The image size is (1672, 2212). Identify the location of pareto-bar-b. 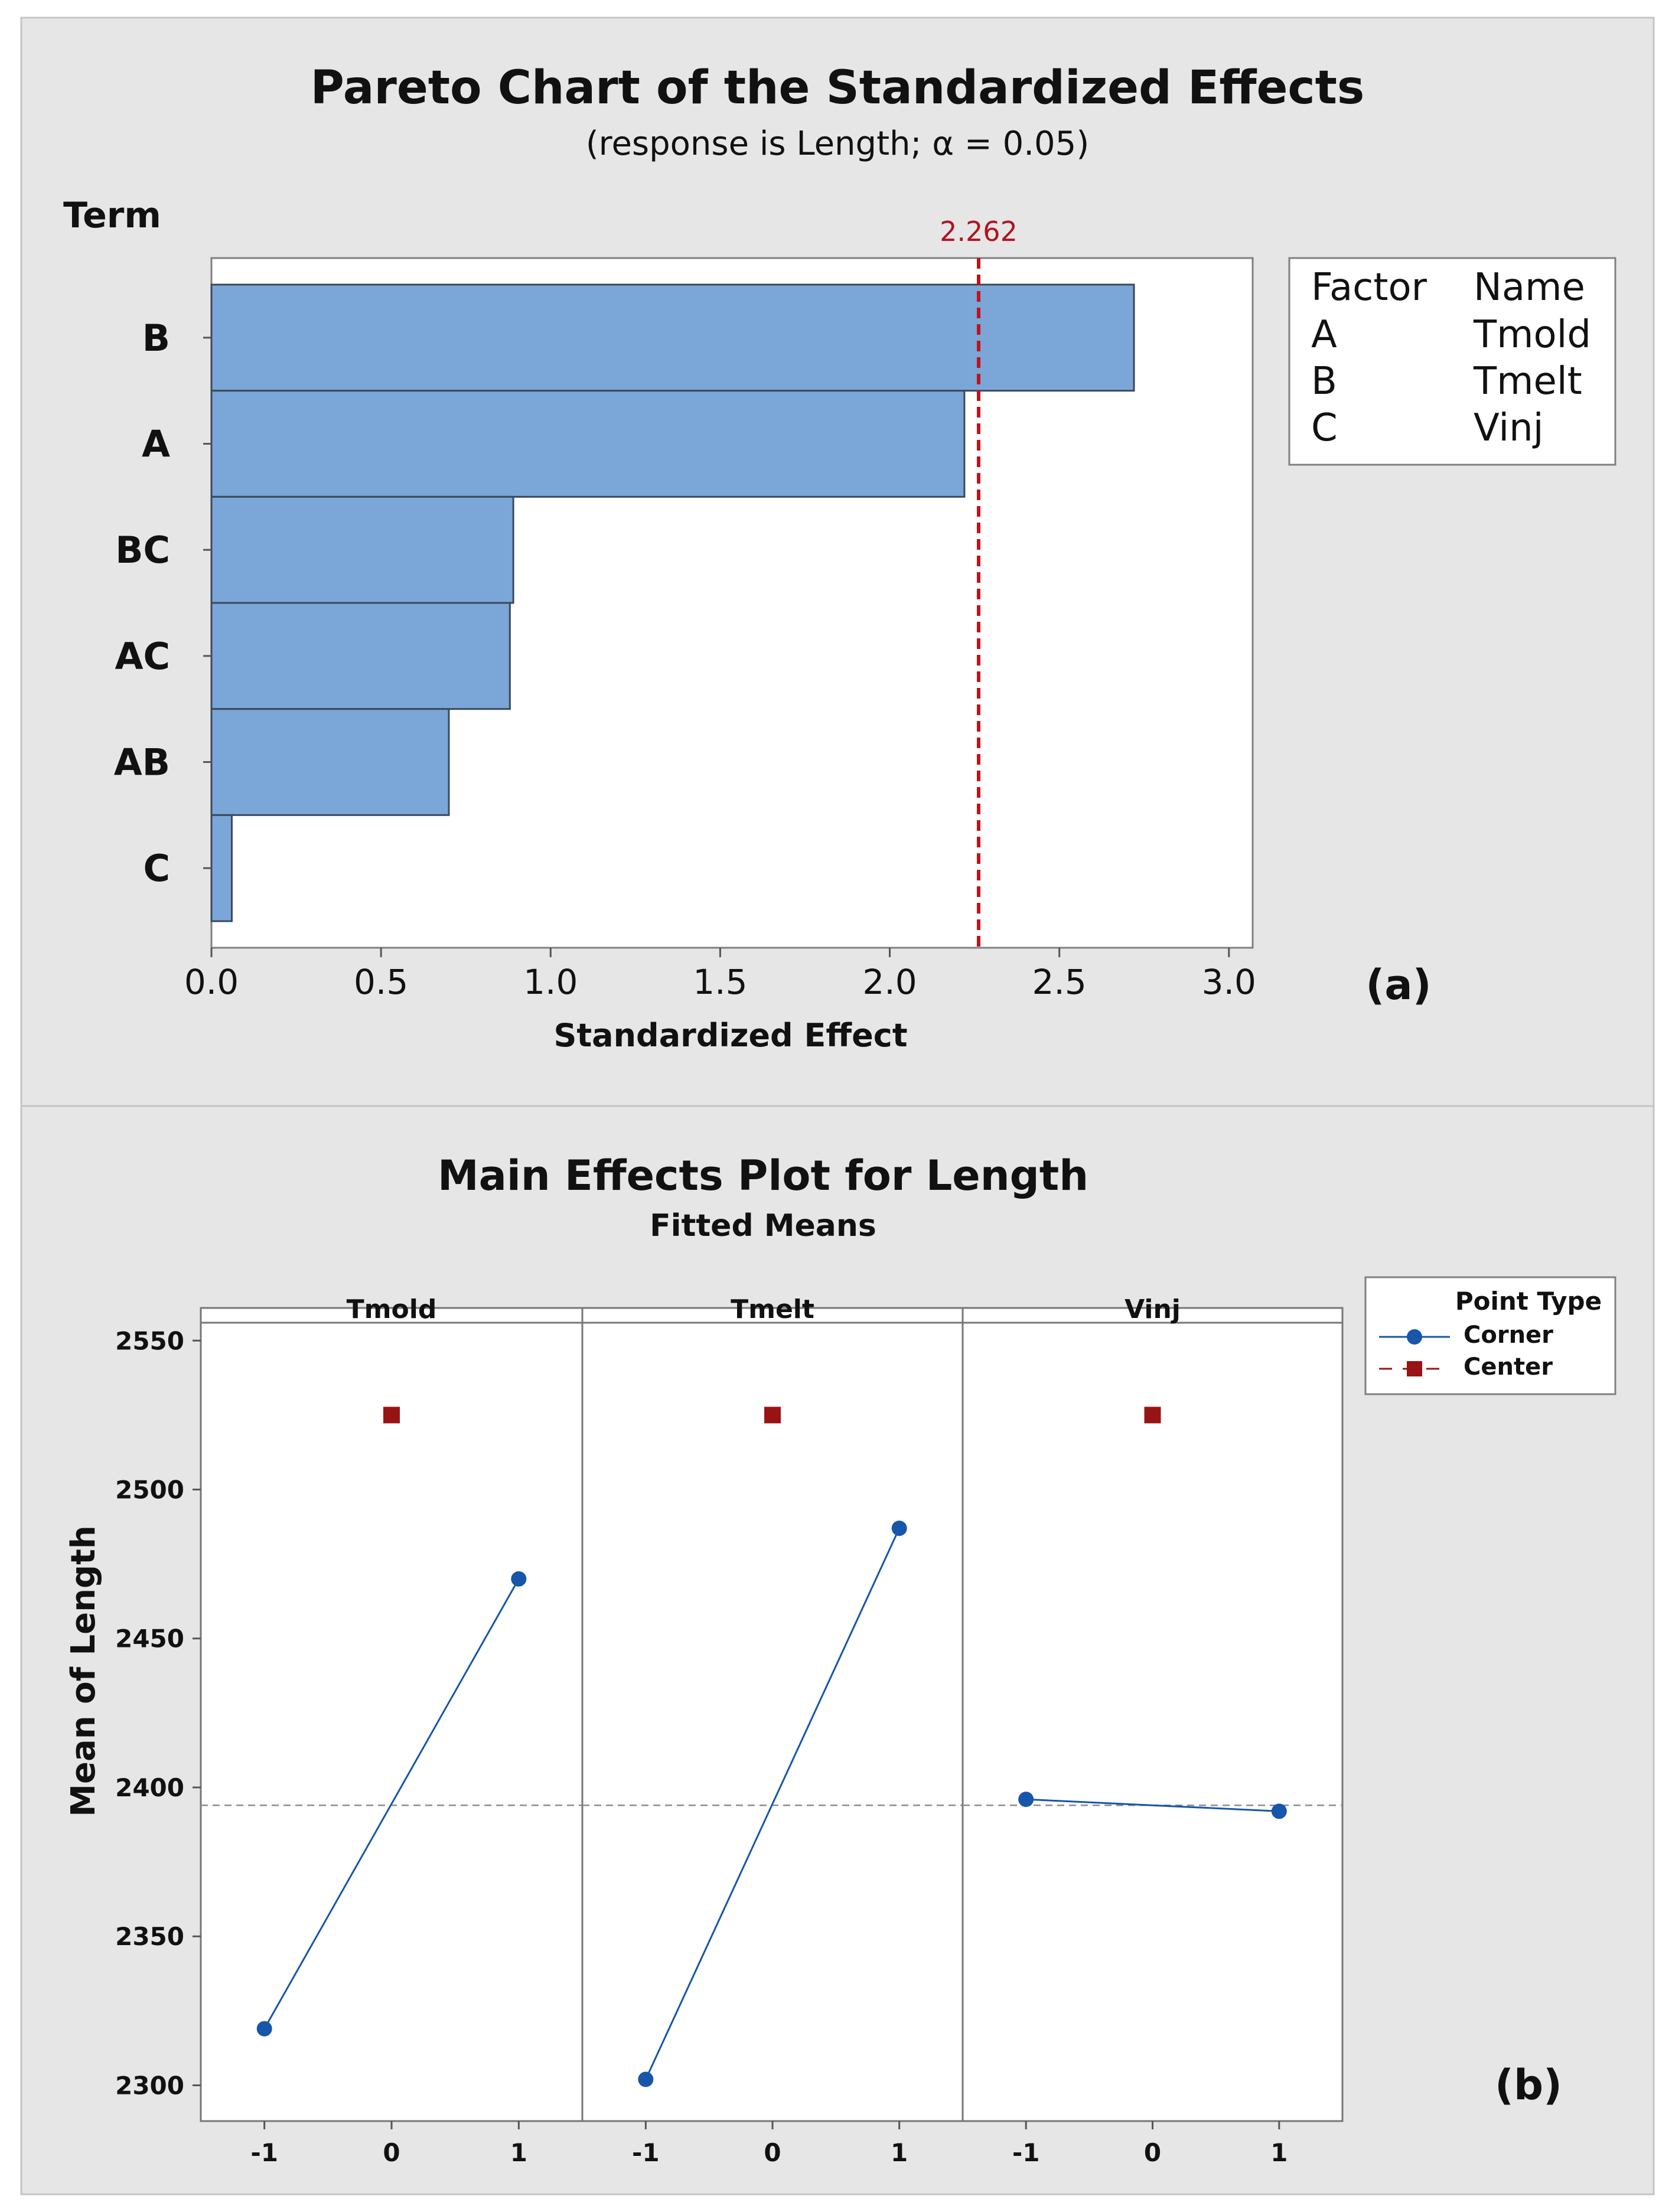
(672, 337).